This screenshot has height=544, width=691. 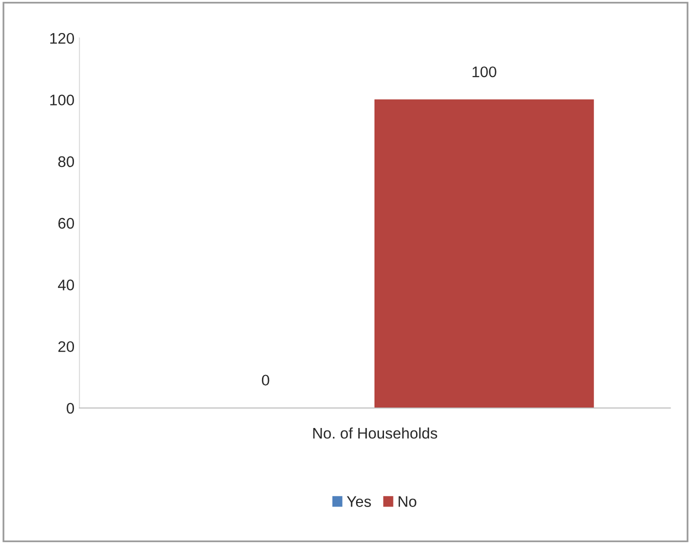 I want to click on legend-label: Yes, so click(x=358, y=501).